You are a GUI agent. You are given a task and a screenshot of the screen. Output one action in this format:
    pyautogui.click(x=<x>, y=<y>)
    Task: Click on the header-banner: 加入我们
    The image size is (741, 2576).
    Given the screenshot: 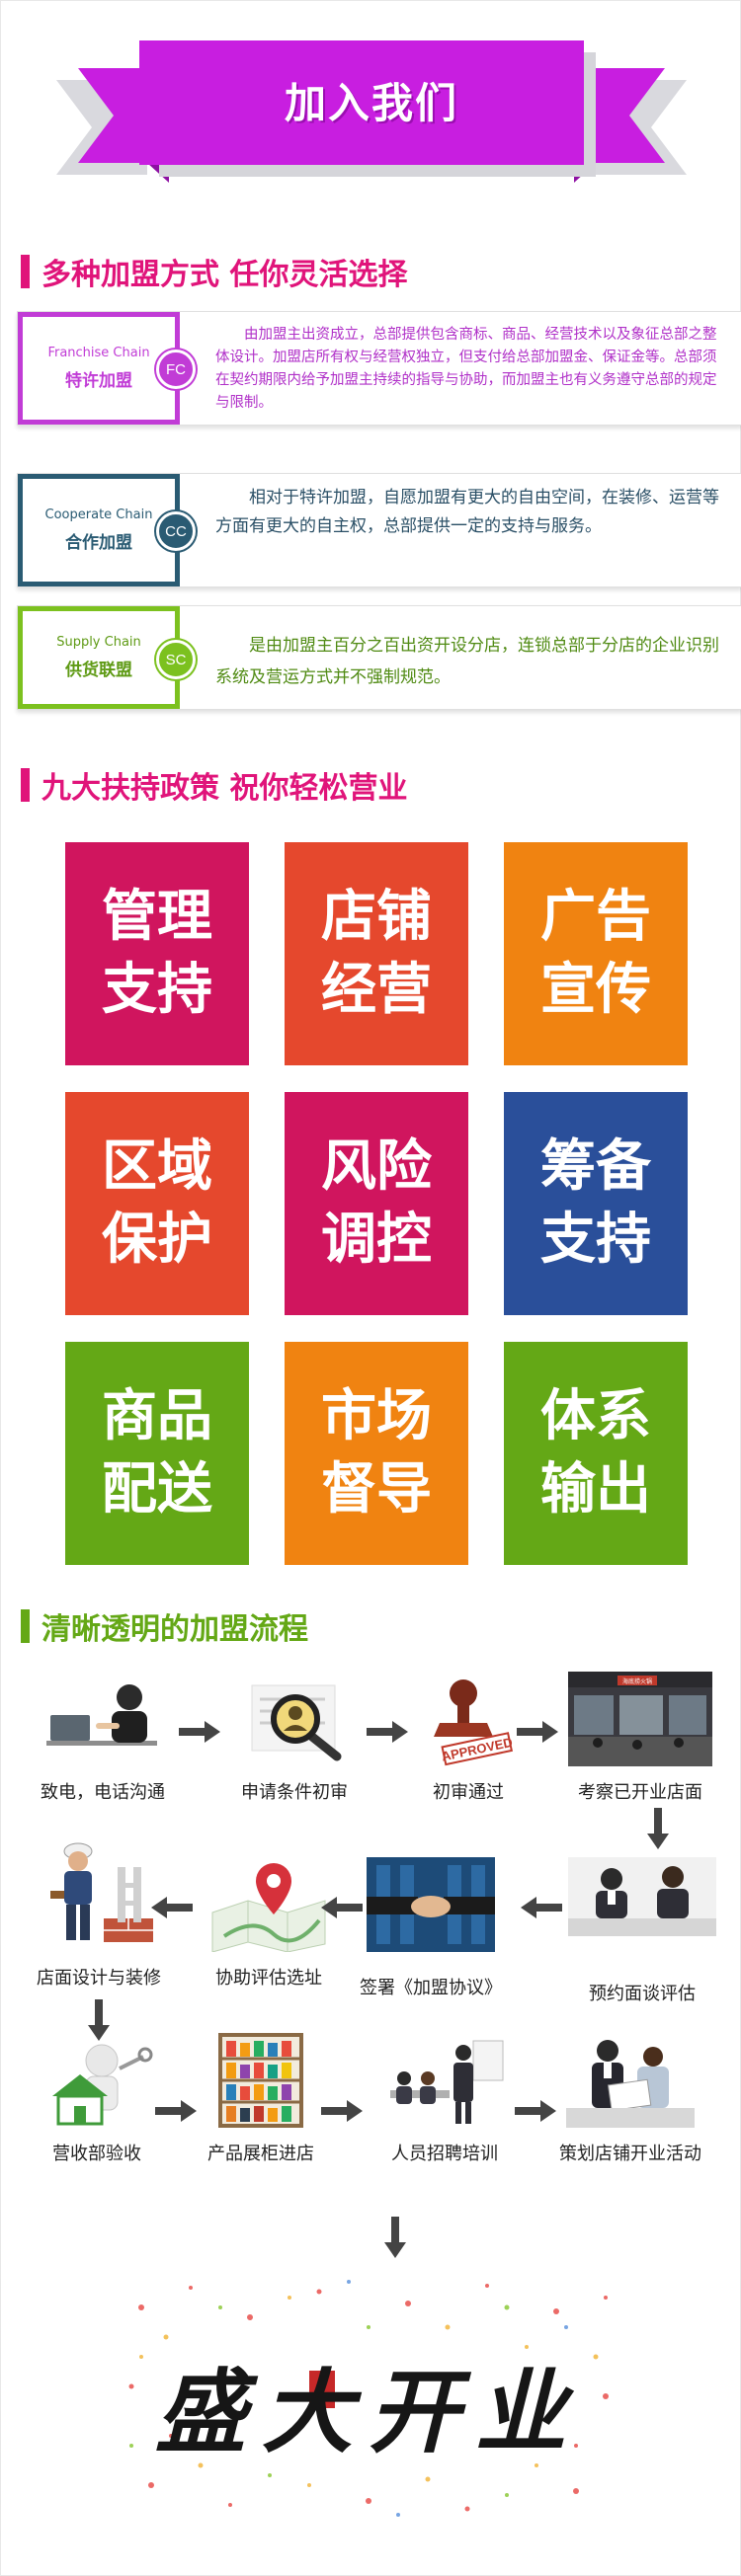 What is the action you would take?
    pyautogui.click(x=371, y=99)
    